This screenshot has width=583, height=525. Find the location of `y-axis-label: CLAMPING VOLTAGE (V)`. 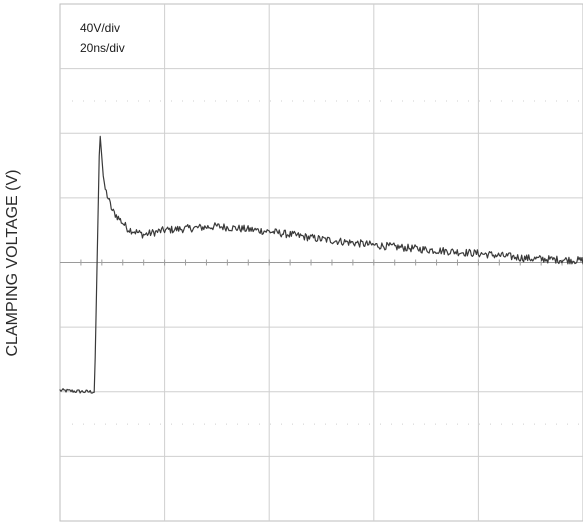

y-axis-label: CLAMPING VOLTAGE (V) is located at coordinates (12, 263).